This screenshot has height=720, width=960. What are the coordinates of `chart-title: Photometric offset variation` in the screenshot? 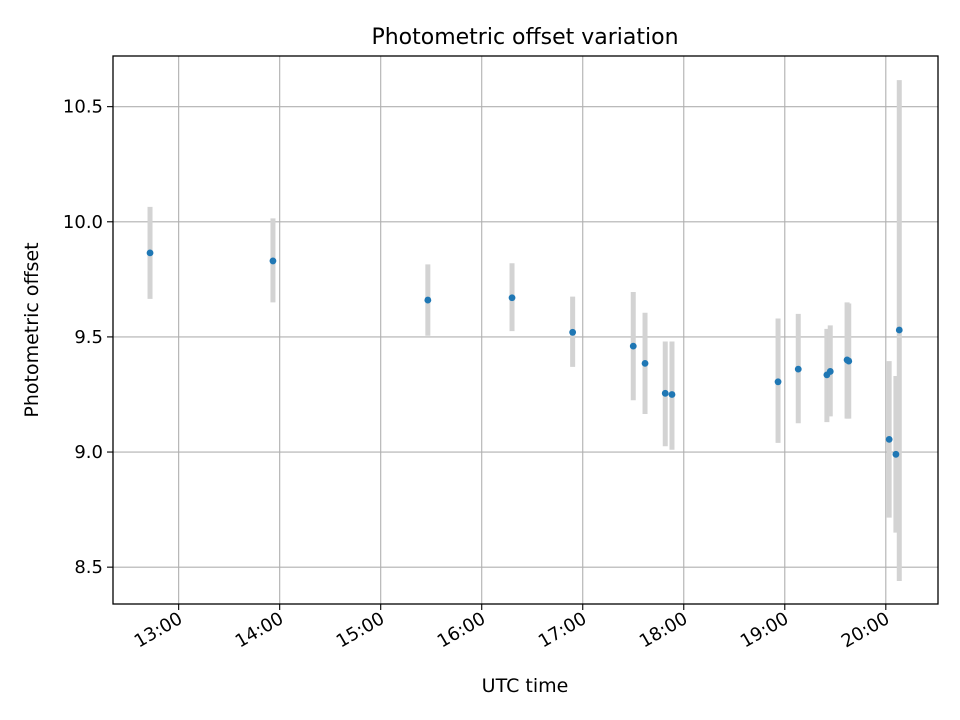 It's located at (524, 37).